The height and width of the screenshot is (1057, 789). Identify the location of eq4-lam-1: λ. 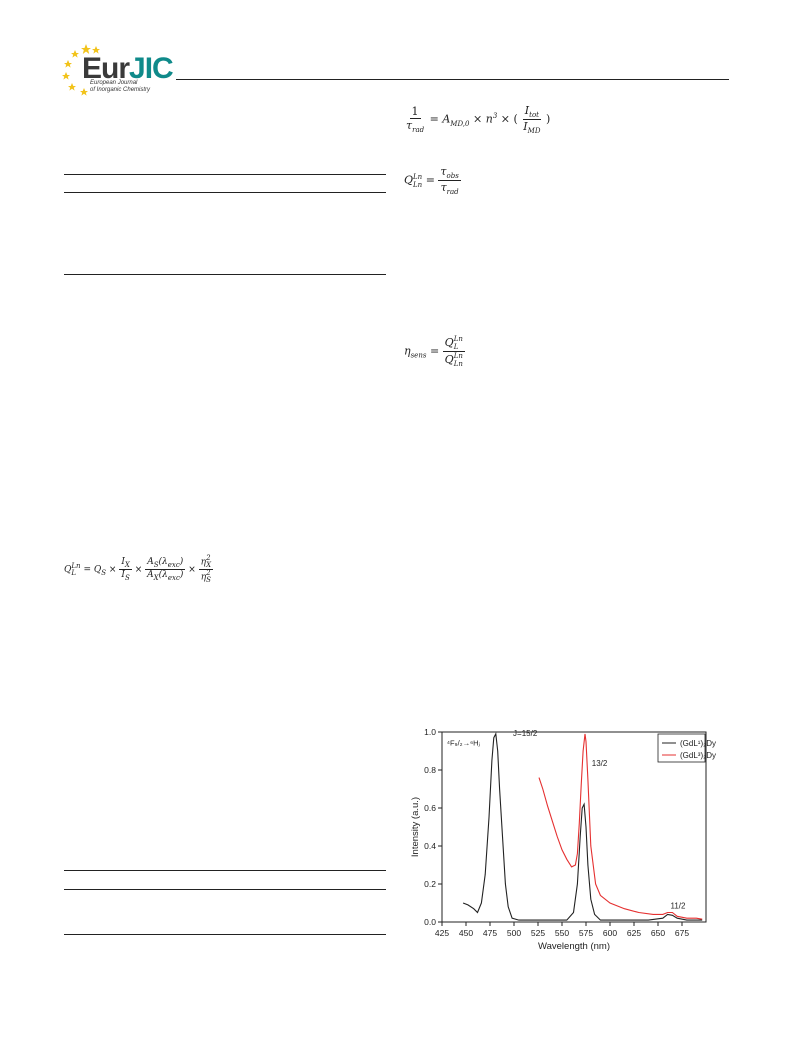
(165, 562).